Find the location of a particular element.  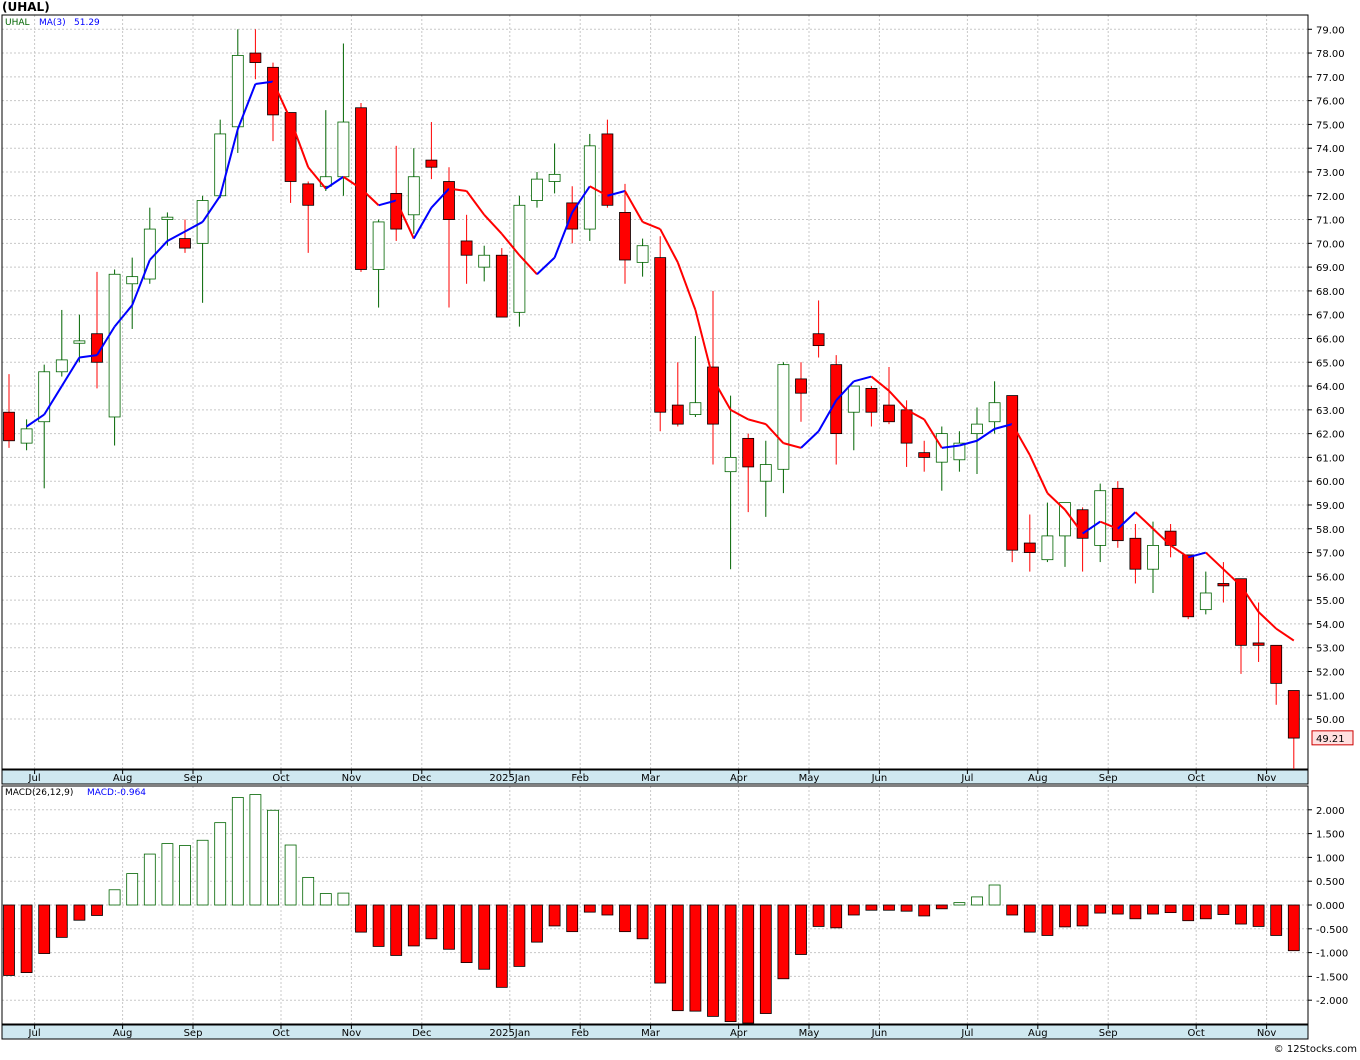

price-tick-label: 52.00 is located at coordinates (1330, 672).